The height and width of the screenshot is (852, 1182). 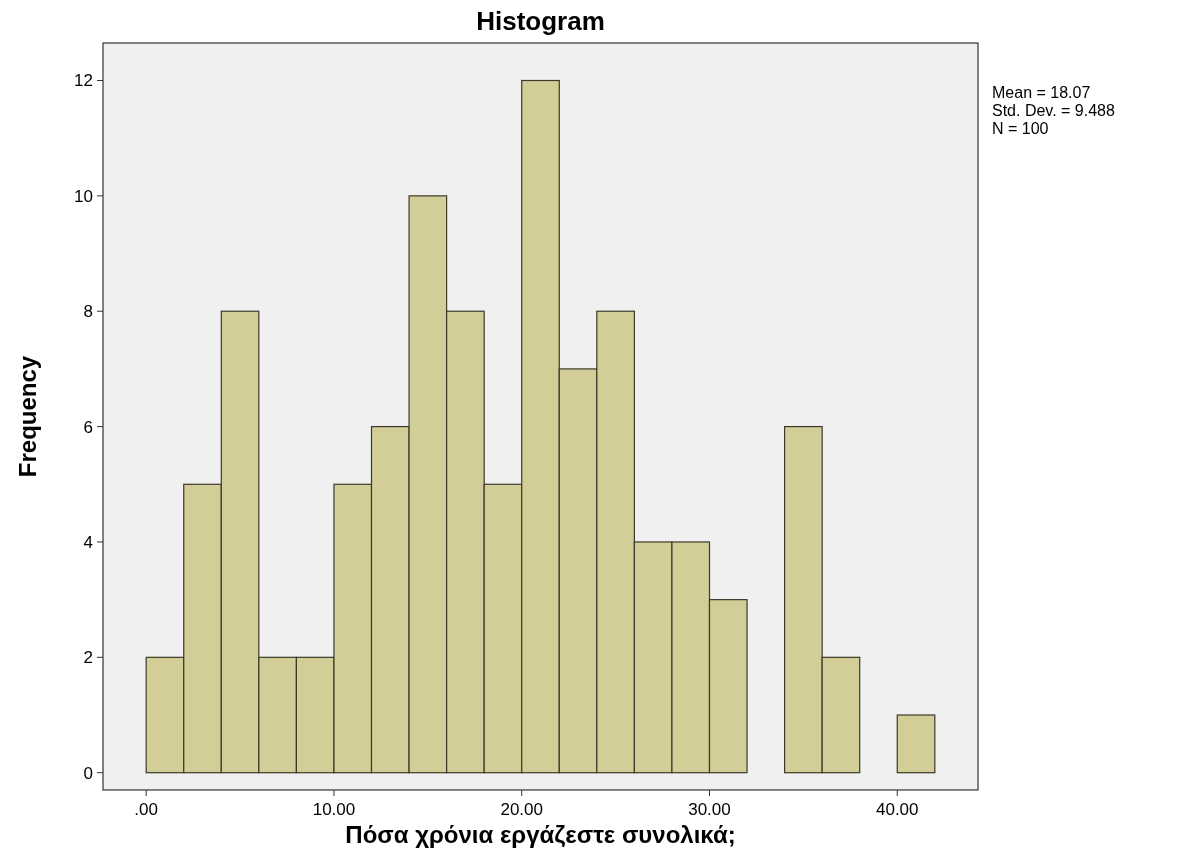 What do you see at coordinates (521, 810) in the screenshot?
I see `x-tick-label: 20.00` at bounding box center [521, 810].